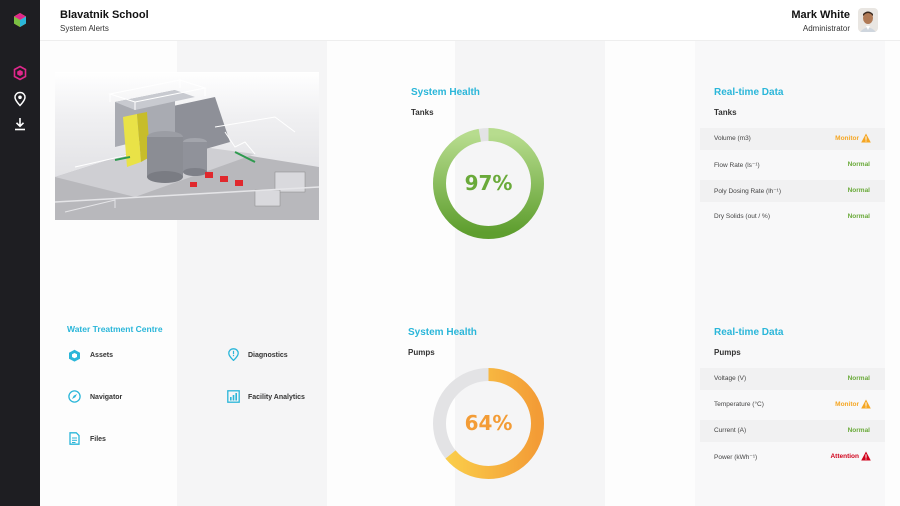 The height and width of the screenshot is (506, 900). I want to click on pumps-data-row: Voltage (V) Normal, so click(792, 379).